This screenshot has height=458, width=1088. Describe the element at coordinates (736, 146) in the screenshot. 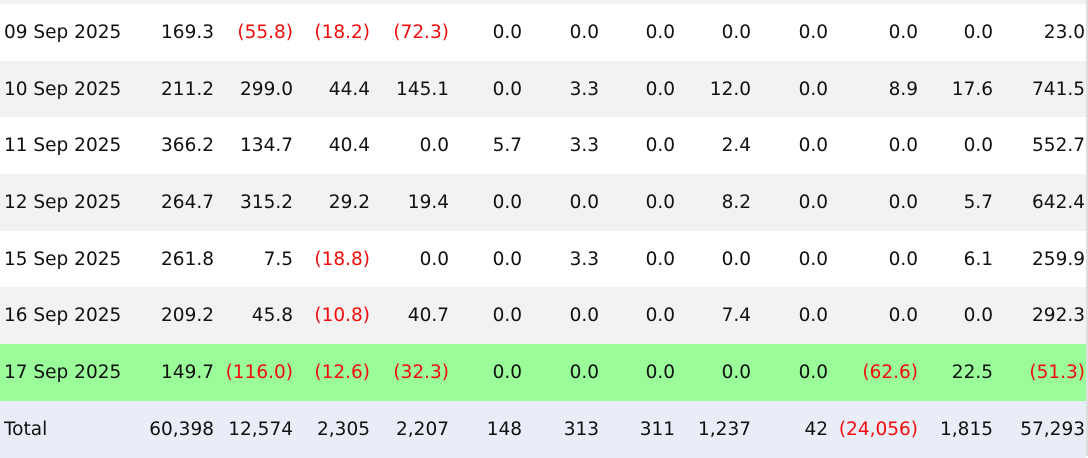

I see `value-cell: 2.4` at that location.